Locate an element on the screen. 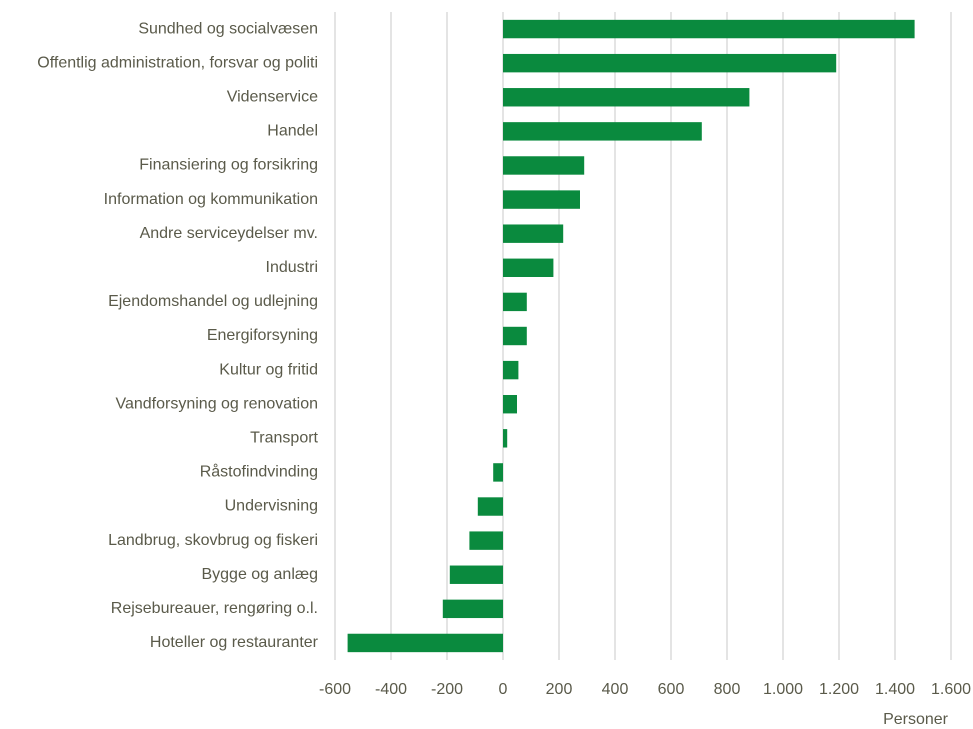  x-tick-label: 1.600 is located at coordinates (951, 689).